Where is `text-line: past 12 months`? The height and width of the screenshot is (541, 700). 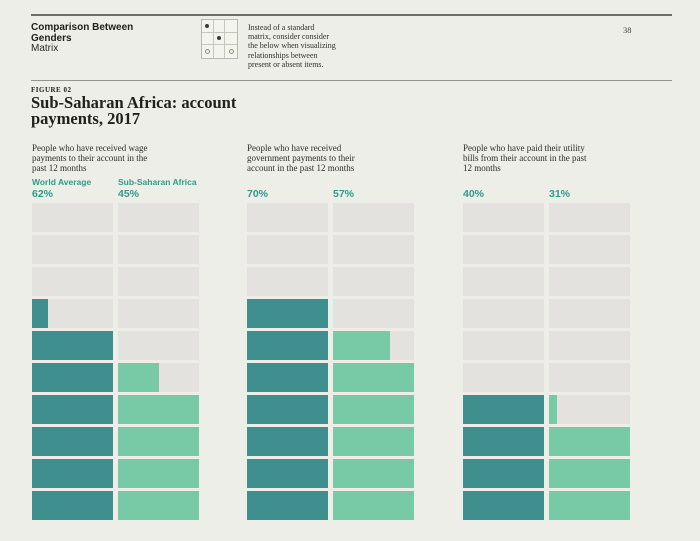
text-line: past 12 months is located at coordinates (59, 168).